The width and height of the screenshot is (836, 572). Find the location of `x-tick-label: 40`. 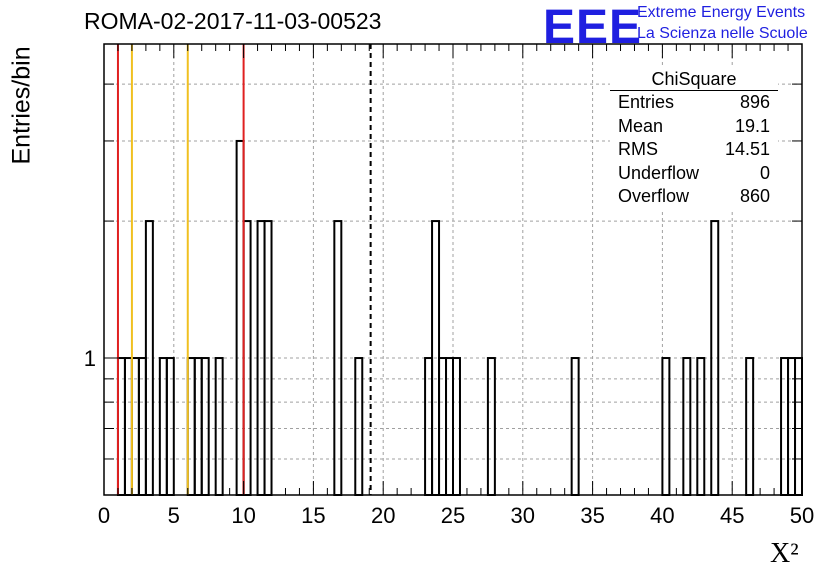

x-tick-label: 40 is located at coordinates (662, 515).